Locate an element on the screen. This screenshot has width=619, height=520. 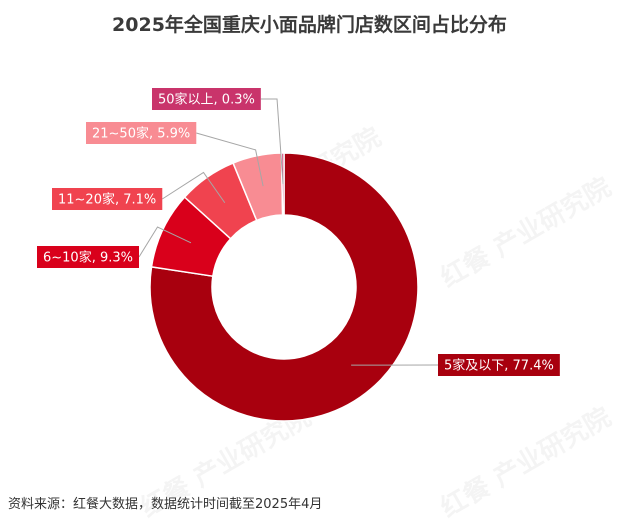
watermark-1: 红餐 产业研究院 is located at coordinates (525, 232).